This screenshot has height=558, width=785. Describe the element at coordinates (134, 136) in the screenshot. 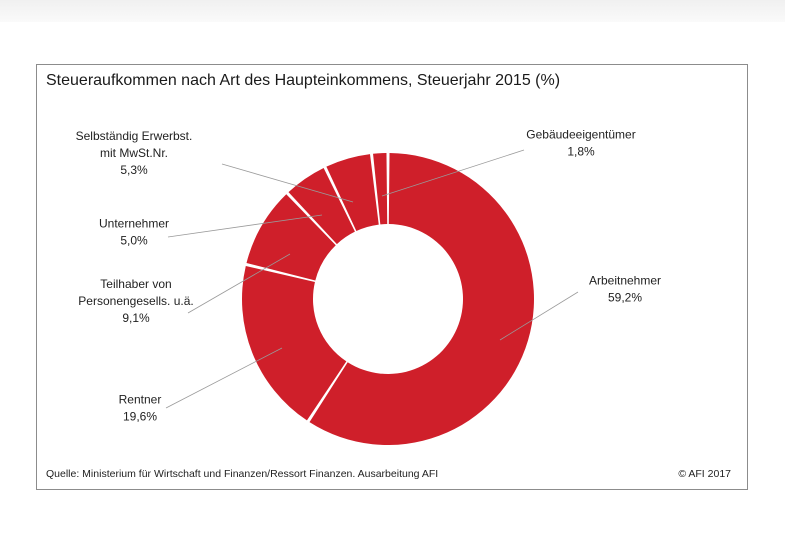

I see `slice-category-label-4: Selbständig Erwerbst.` at that location.